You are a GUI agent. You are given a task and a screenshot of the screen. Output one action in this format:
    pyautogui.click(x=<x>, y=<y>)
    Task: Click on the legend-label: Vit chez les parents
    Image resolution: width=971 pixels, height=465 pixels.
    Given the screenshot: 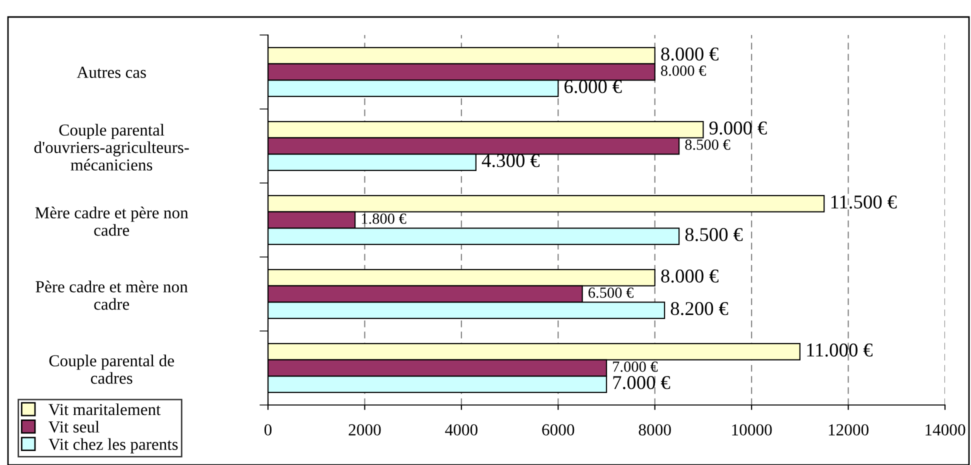 What is the action you would take?
    pyautogui.click(x=113, y=446)
    